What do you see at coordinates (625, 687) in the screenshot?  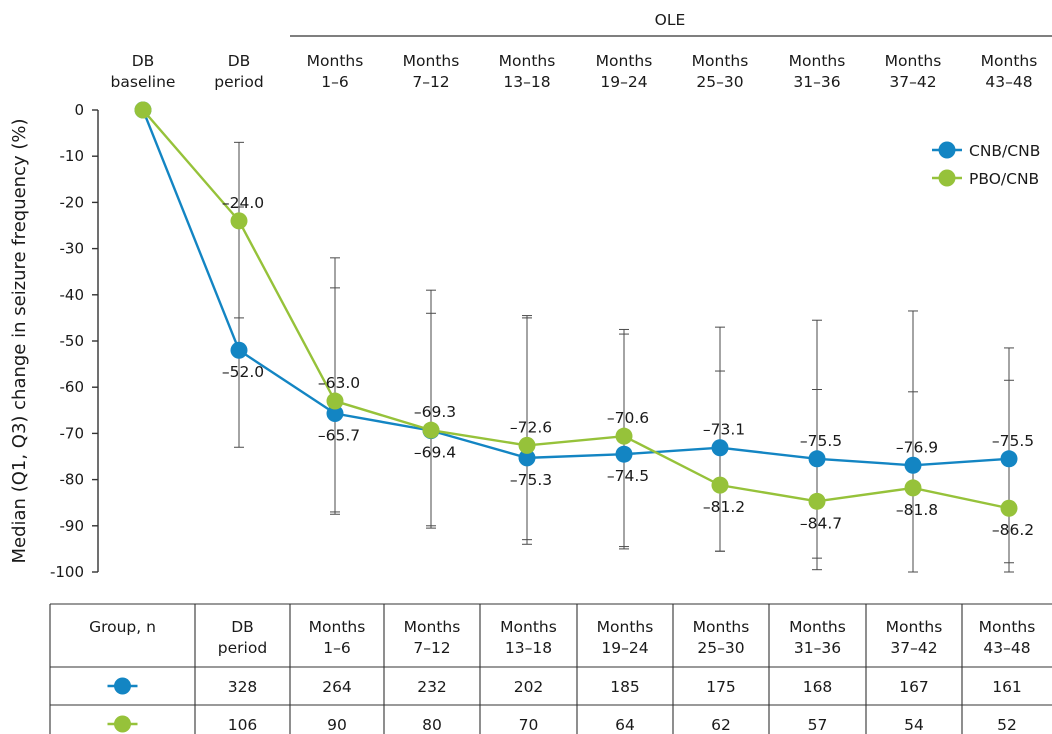 I see `table-cell: 185` at bounding box center [625, 687].